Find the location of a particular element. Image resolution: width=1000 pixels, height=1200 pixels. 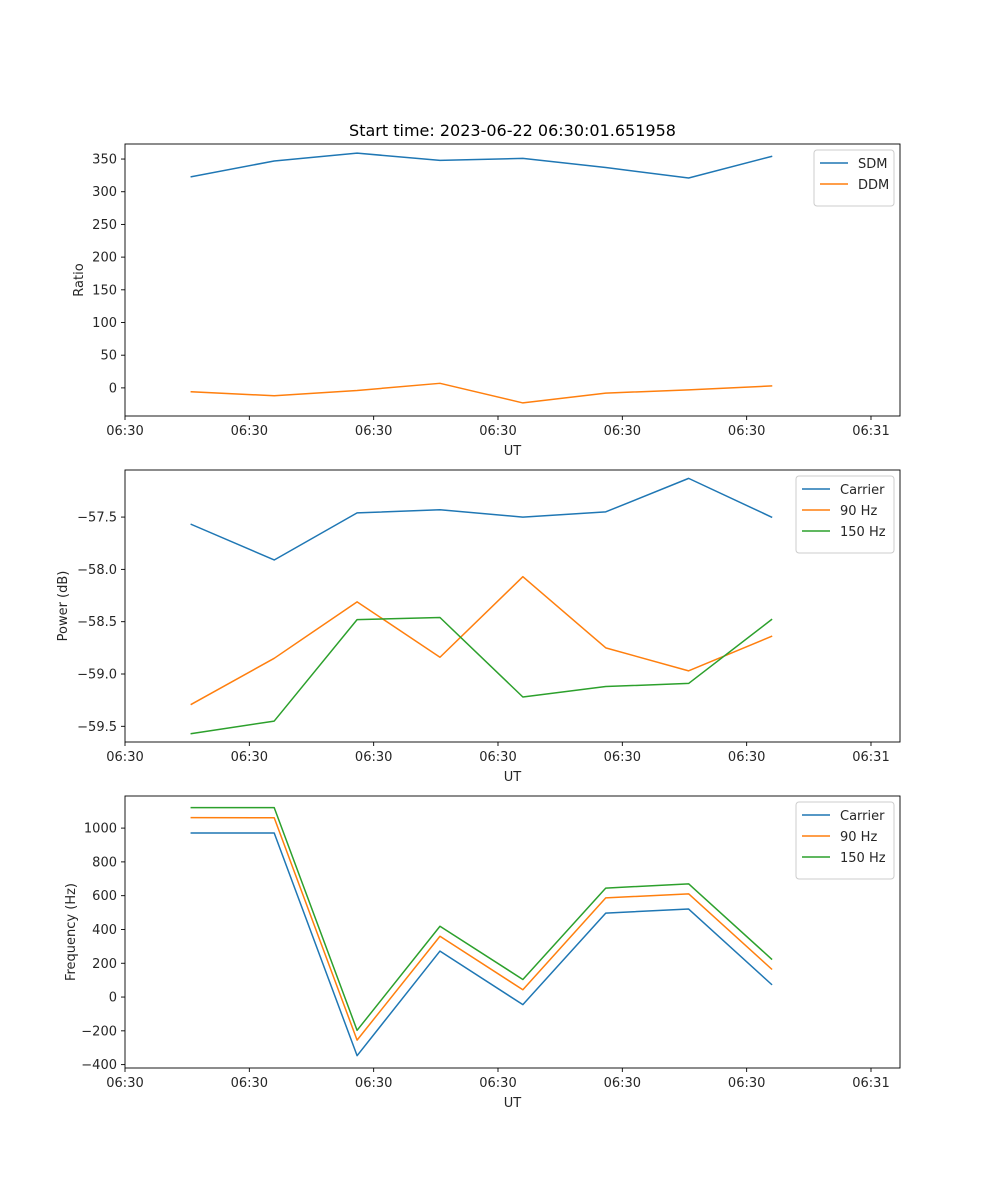

y-tick-label: 600 is located at coordinates (104, 896).